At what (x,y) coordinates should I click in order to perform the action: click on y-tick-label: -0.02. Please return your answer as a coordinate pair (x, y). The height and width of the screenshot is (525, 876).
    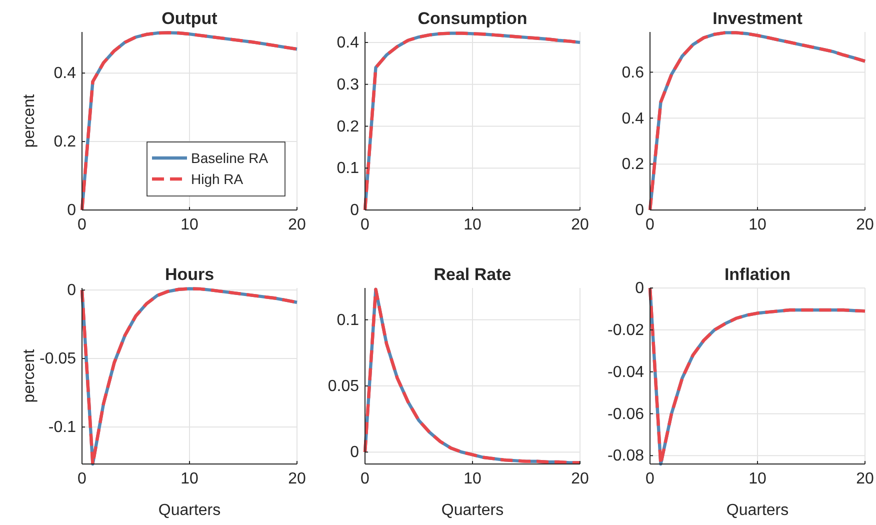
    Looking at the image, I should click on (626, 331).